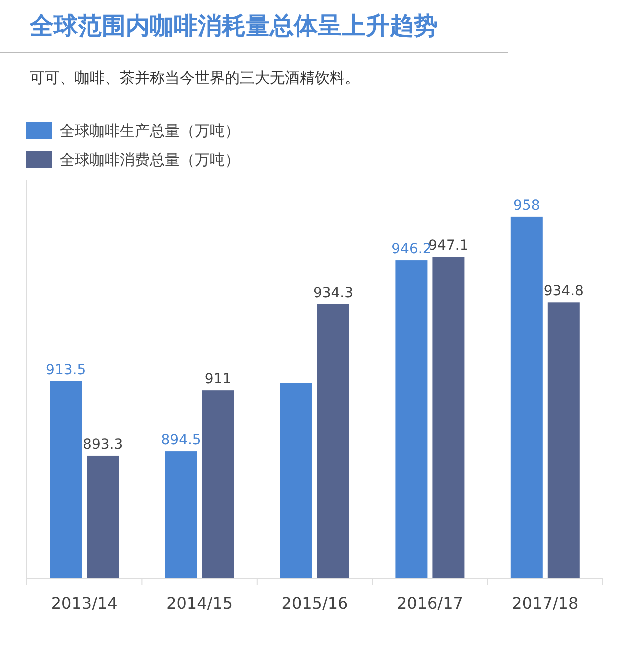 Image resolution: width=640 pixels, height=667 pixels. I want to click on data-label: 958, so click(527, 206).